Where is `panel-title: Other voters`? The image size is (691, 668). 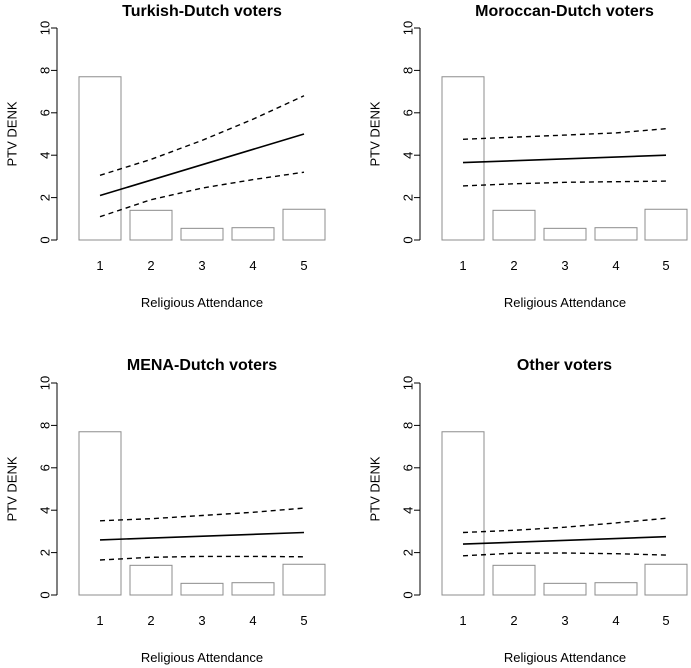 panel-title: Other voters is located at coordinates (564, 365).